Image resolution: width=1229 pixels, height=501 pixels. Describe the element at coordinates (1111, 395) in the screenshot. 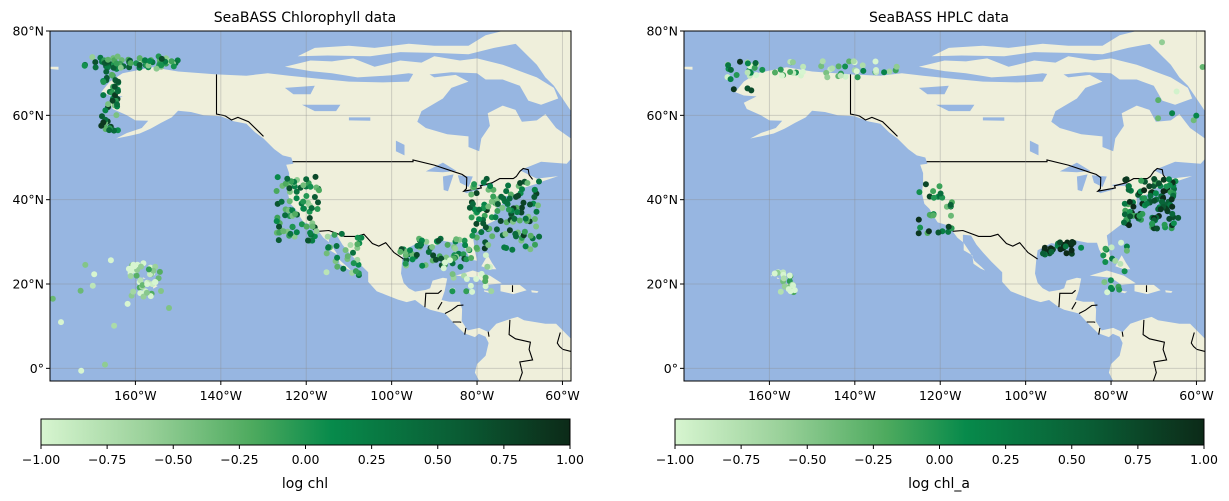

I see `x-tick-label: 80°W` at that location.